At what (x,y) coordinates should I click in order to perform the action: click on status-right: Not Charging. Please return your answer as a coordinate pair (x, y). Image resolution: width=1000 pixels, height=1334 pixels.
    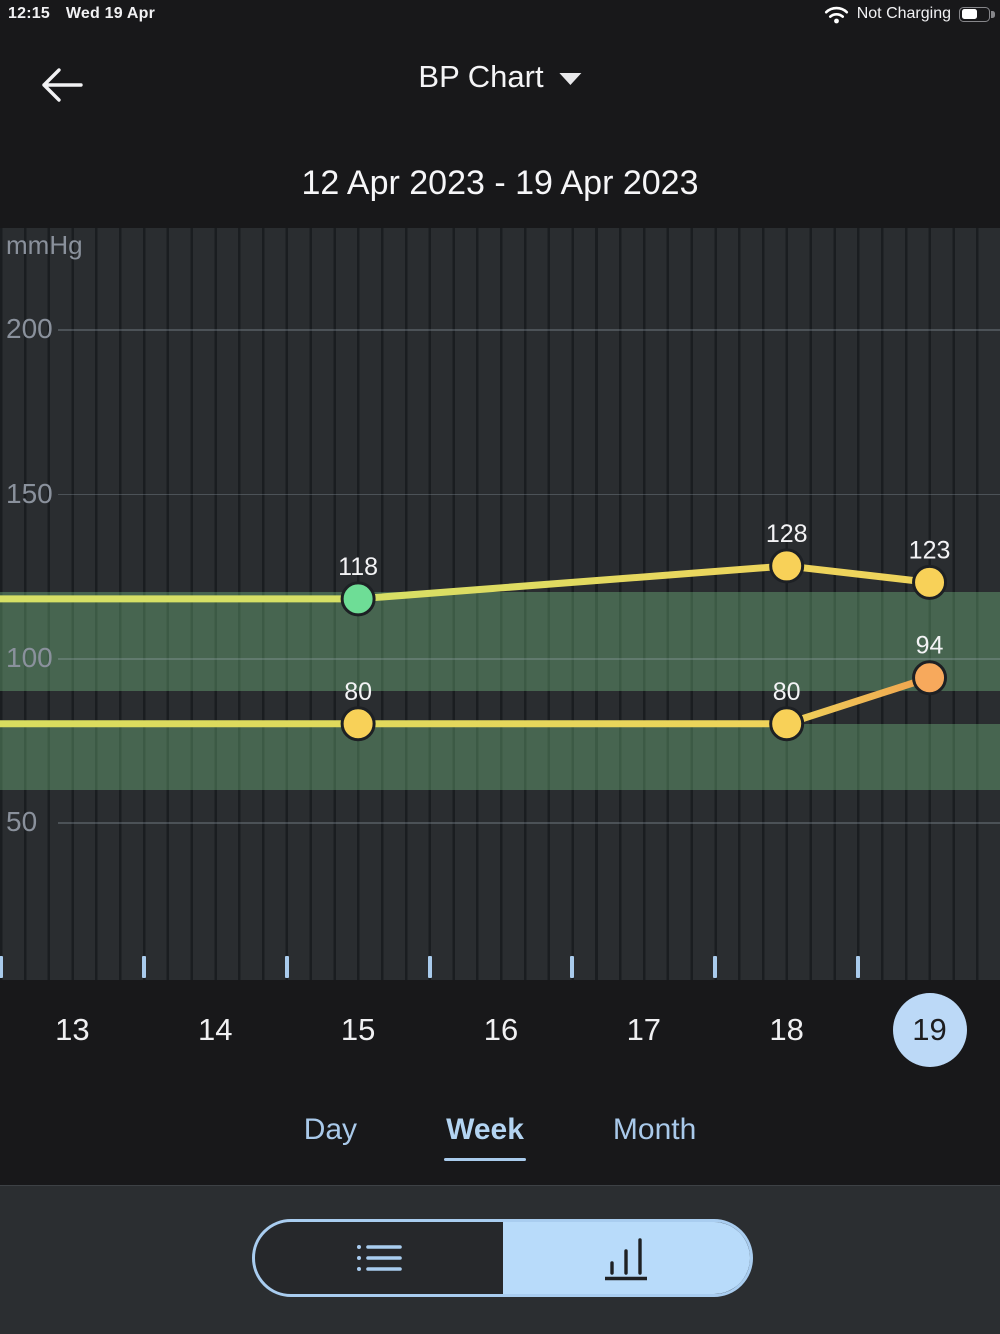
    Looking at the image, I should click on (909, 14).